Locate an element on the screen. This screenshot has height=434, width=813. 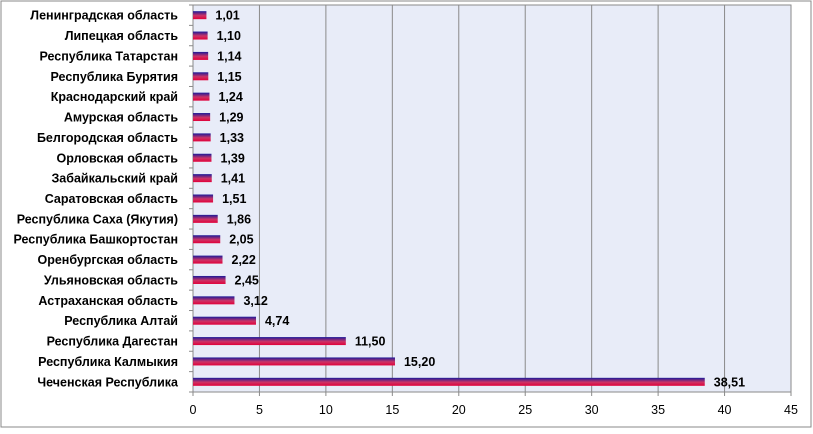
category-label: Белгородская область is located at coordinates (107, 138).